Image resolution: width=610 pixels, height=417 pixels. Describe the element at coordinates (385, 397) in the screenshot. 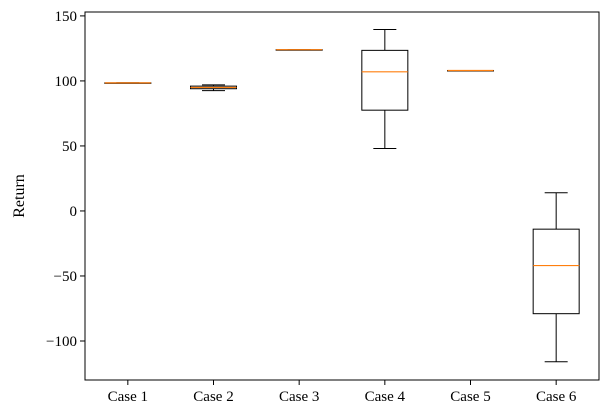

I see `x-tick-label: Case 4` at that location.